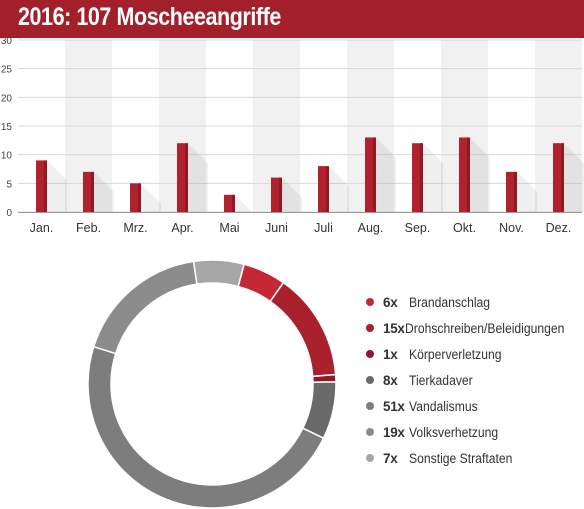 This screenshot has width=584, height=509. What do you see at coordinates (7, 70) in the screenshot?
I see `y-tick-label: 25` at bounding box center [7, 70].